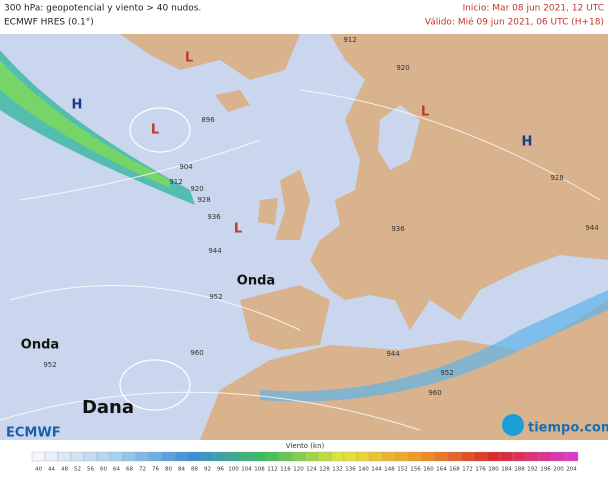  I want to click on contour-label: 896, so click(208, 120).